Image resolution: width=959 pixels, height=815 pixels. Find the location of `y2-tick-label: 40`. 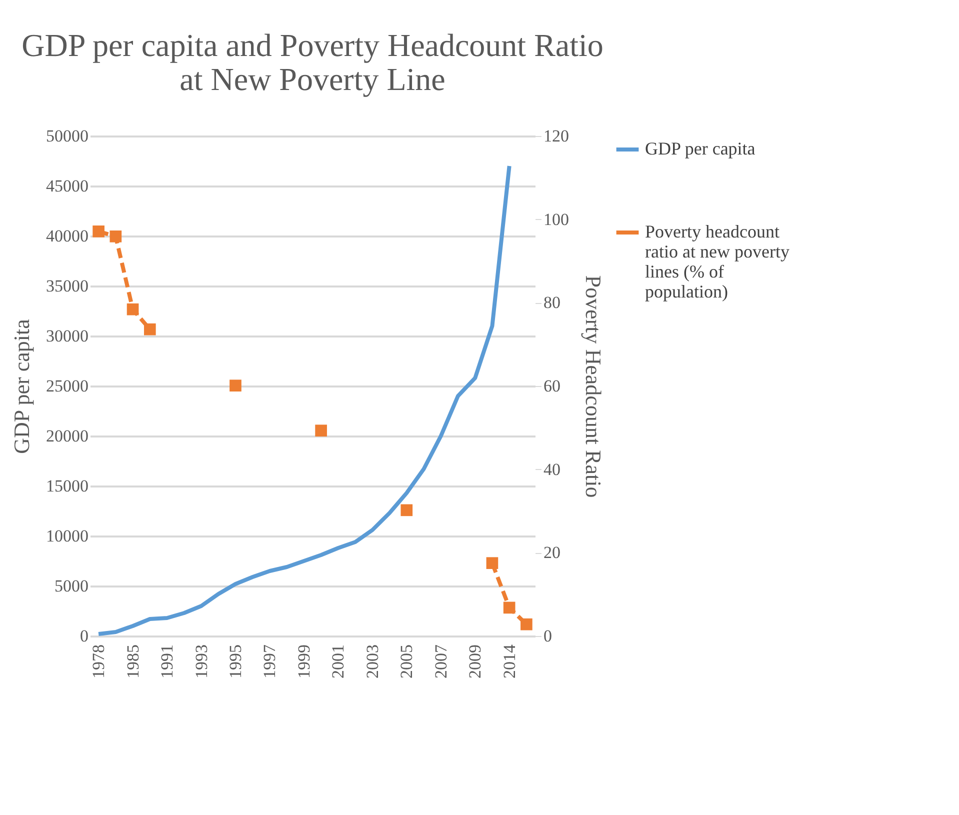

y2-tick-label: 40 is located at coordinates (552, 469).